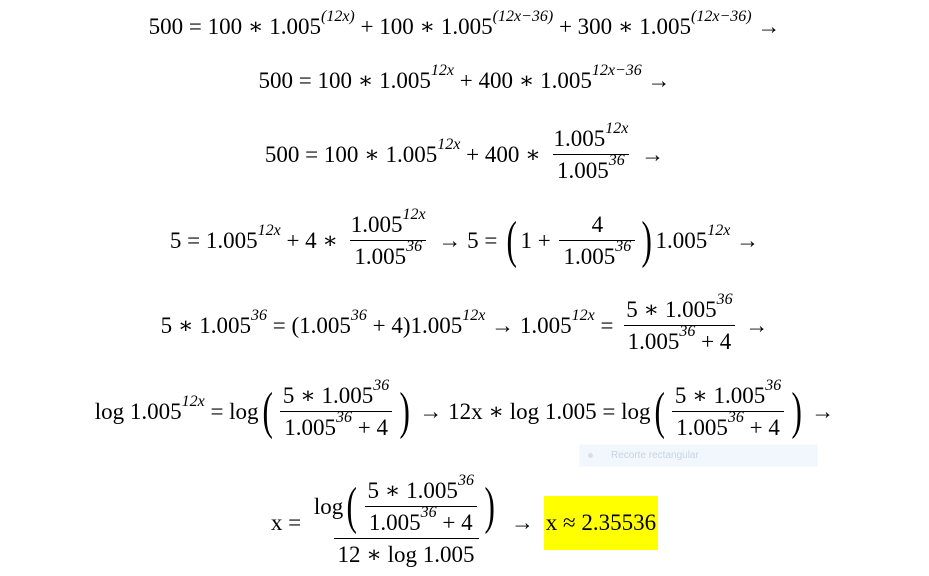 This screenshot has height=576, width=929. I want to click on math-text: =, so click(607, 325).